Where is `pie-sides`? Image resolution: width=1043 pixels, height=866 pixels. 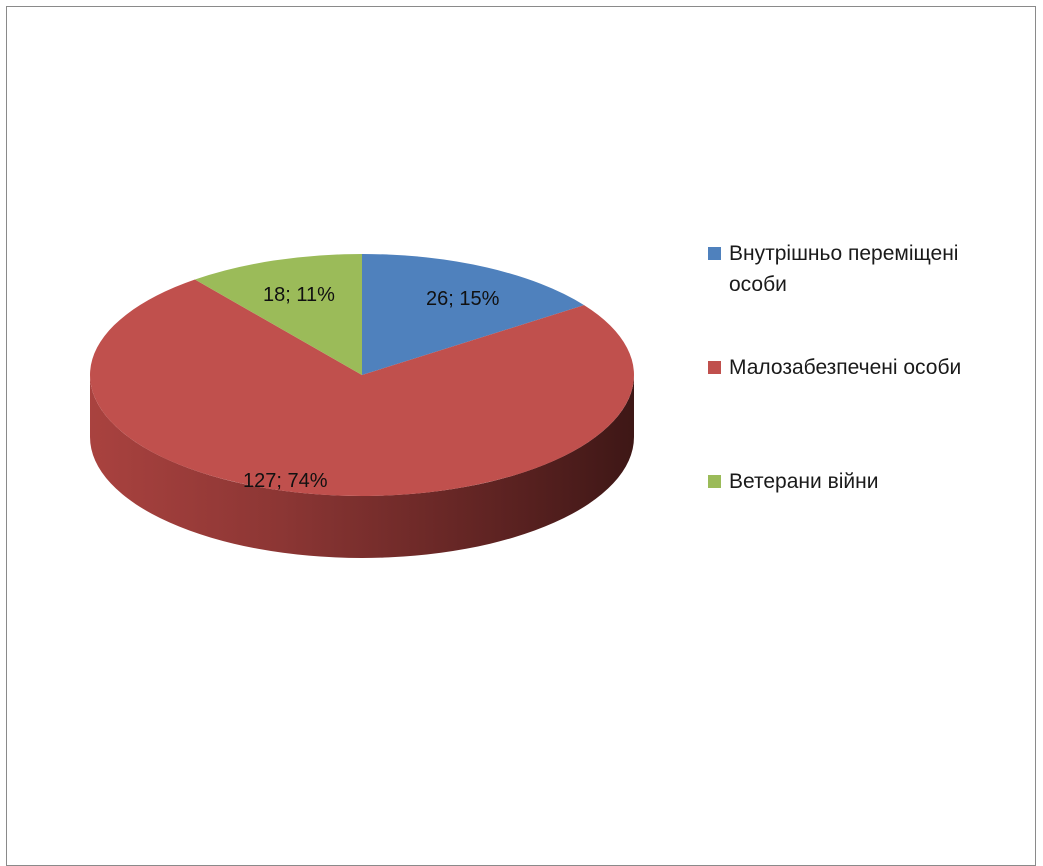
pie-sides is located at coordinates (362, 466).